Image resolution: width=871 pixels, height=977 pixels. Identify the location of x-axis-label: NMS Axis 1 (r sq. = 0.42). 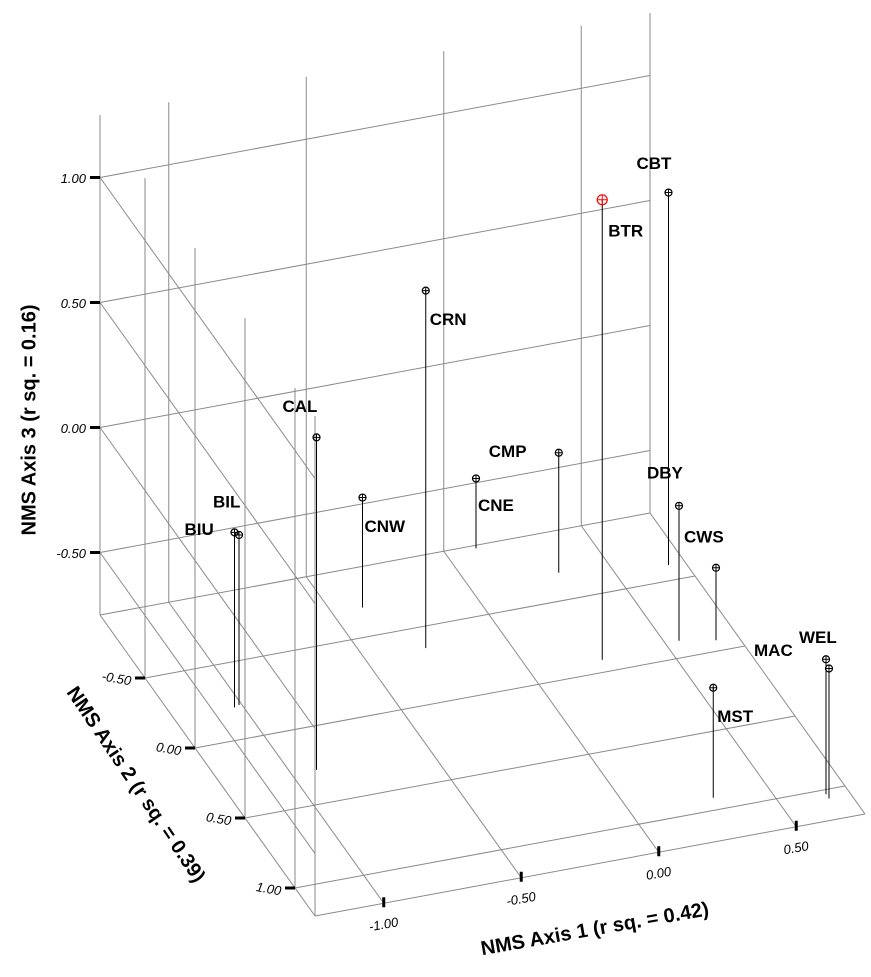
(594, 929).